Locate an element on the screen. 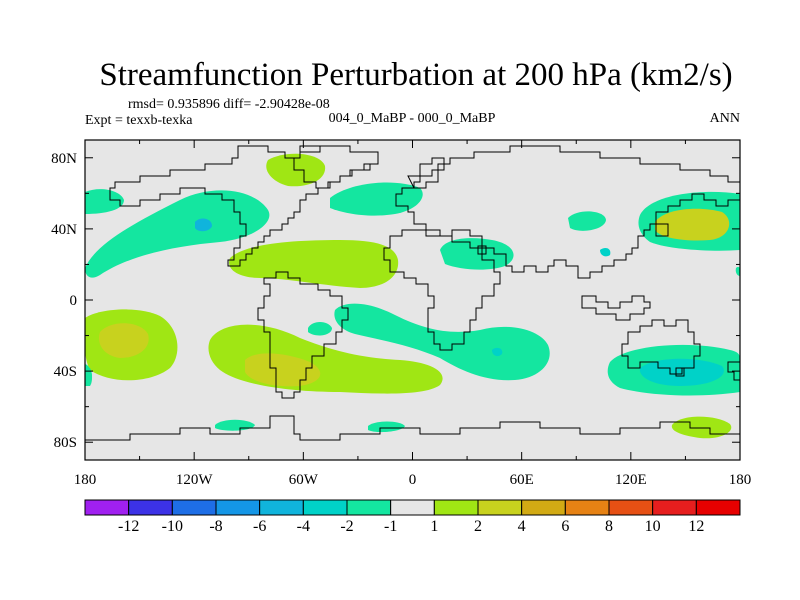 Image resolution: width=800 pixels, height=600 pixels. x-tick-label: 60E is located at coordinates (522, 480).